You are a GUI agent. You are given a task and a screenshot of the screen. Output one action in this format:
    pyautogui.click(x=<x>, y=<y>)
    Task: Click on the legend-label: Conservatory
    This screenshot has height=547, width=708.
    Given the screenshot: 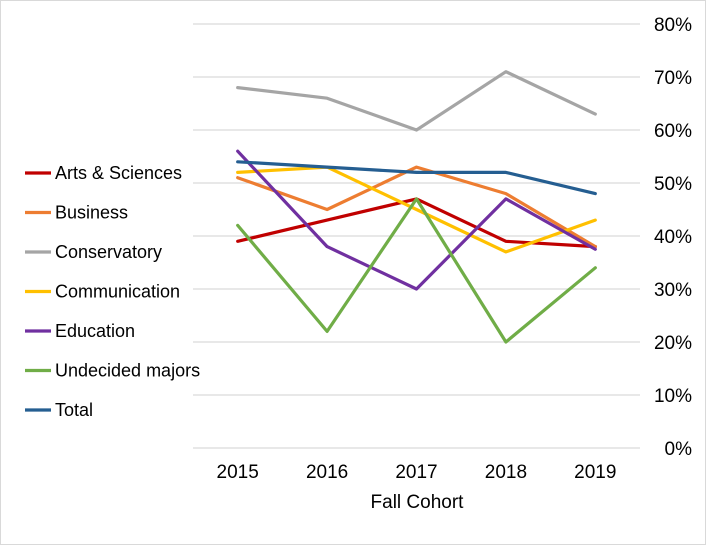 What is the action you would take?
    pyautogui.click(x=108, y=252)
    